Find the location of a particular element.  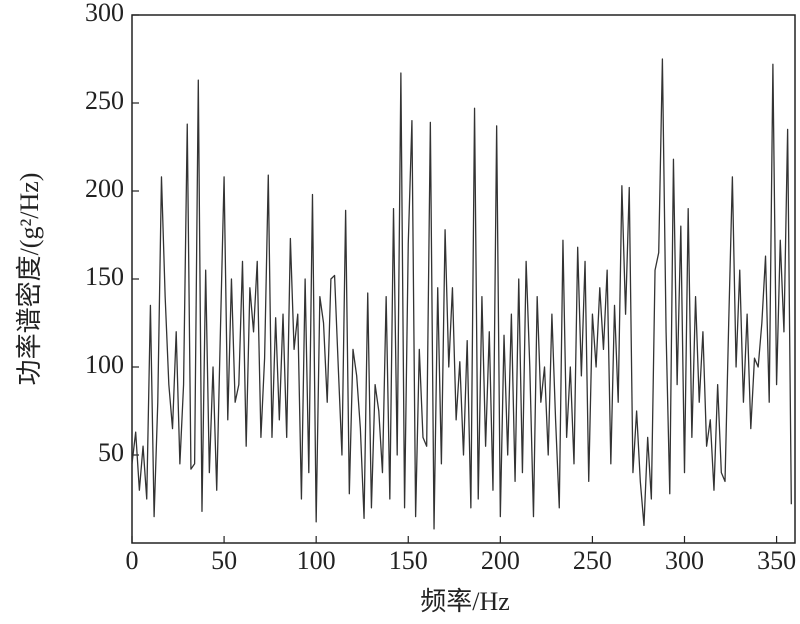

x-tick-label: 50 is located at coordinates (224, 560).